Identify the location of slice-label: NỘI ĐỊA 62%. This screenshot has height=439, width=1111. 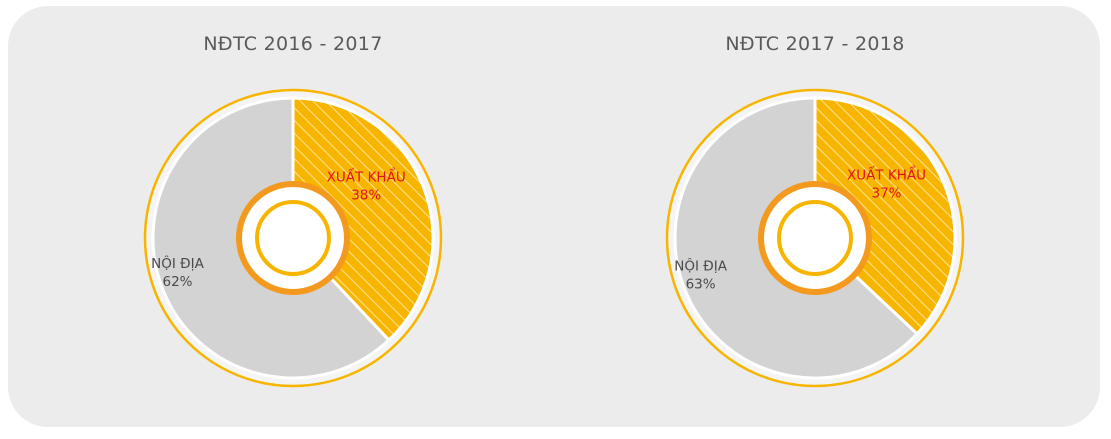
(177, 272).